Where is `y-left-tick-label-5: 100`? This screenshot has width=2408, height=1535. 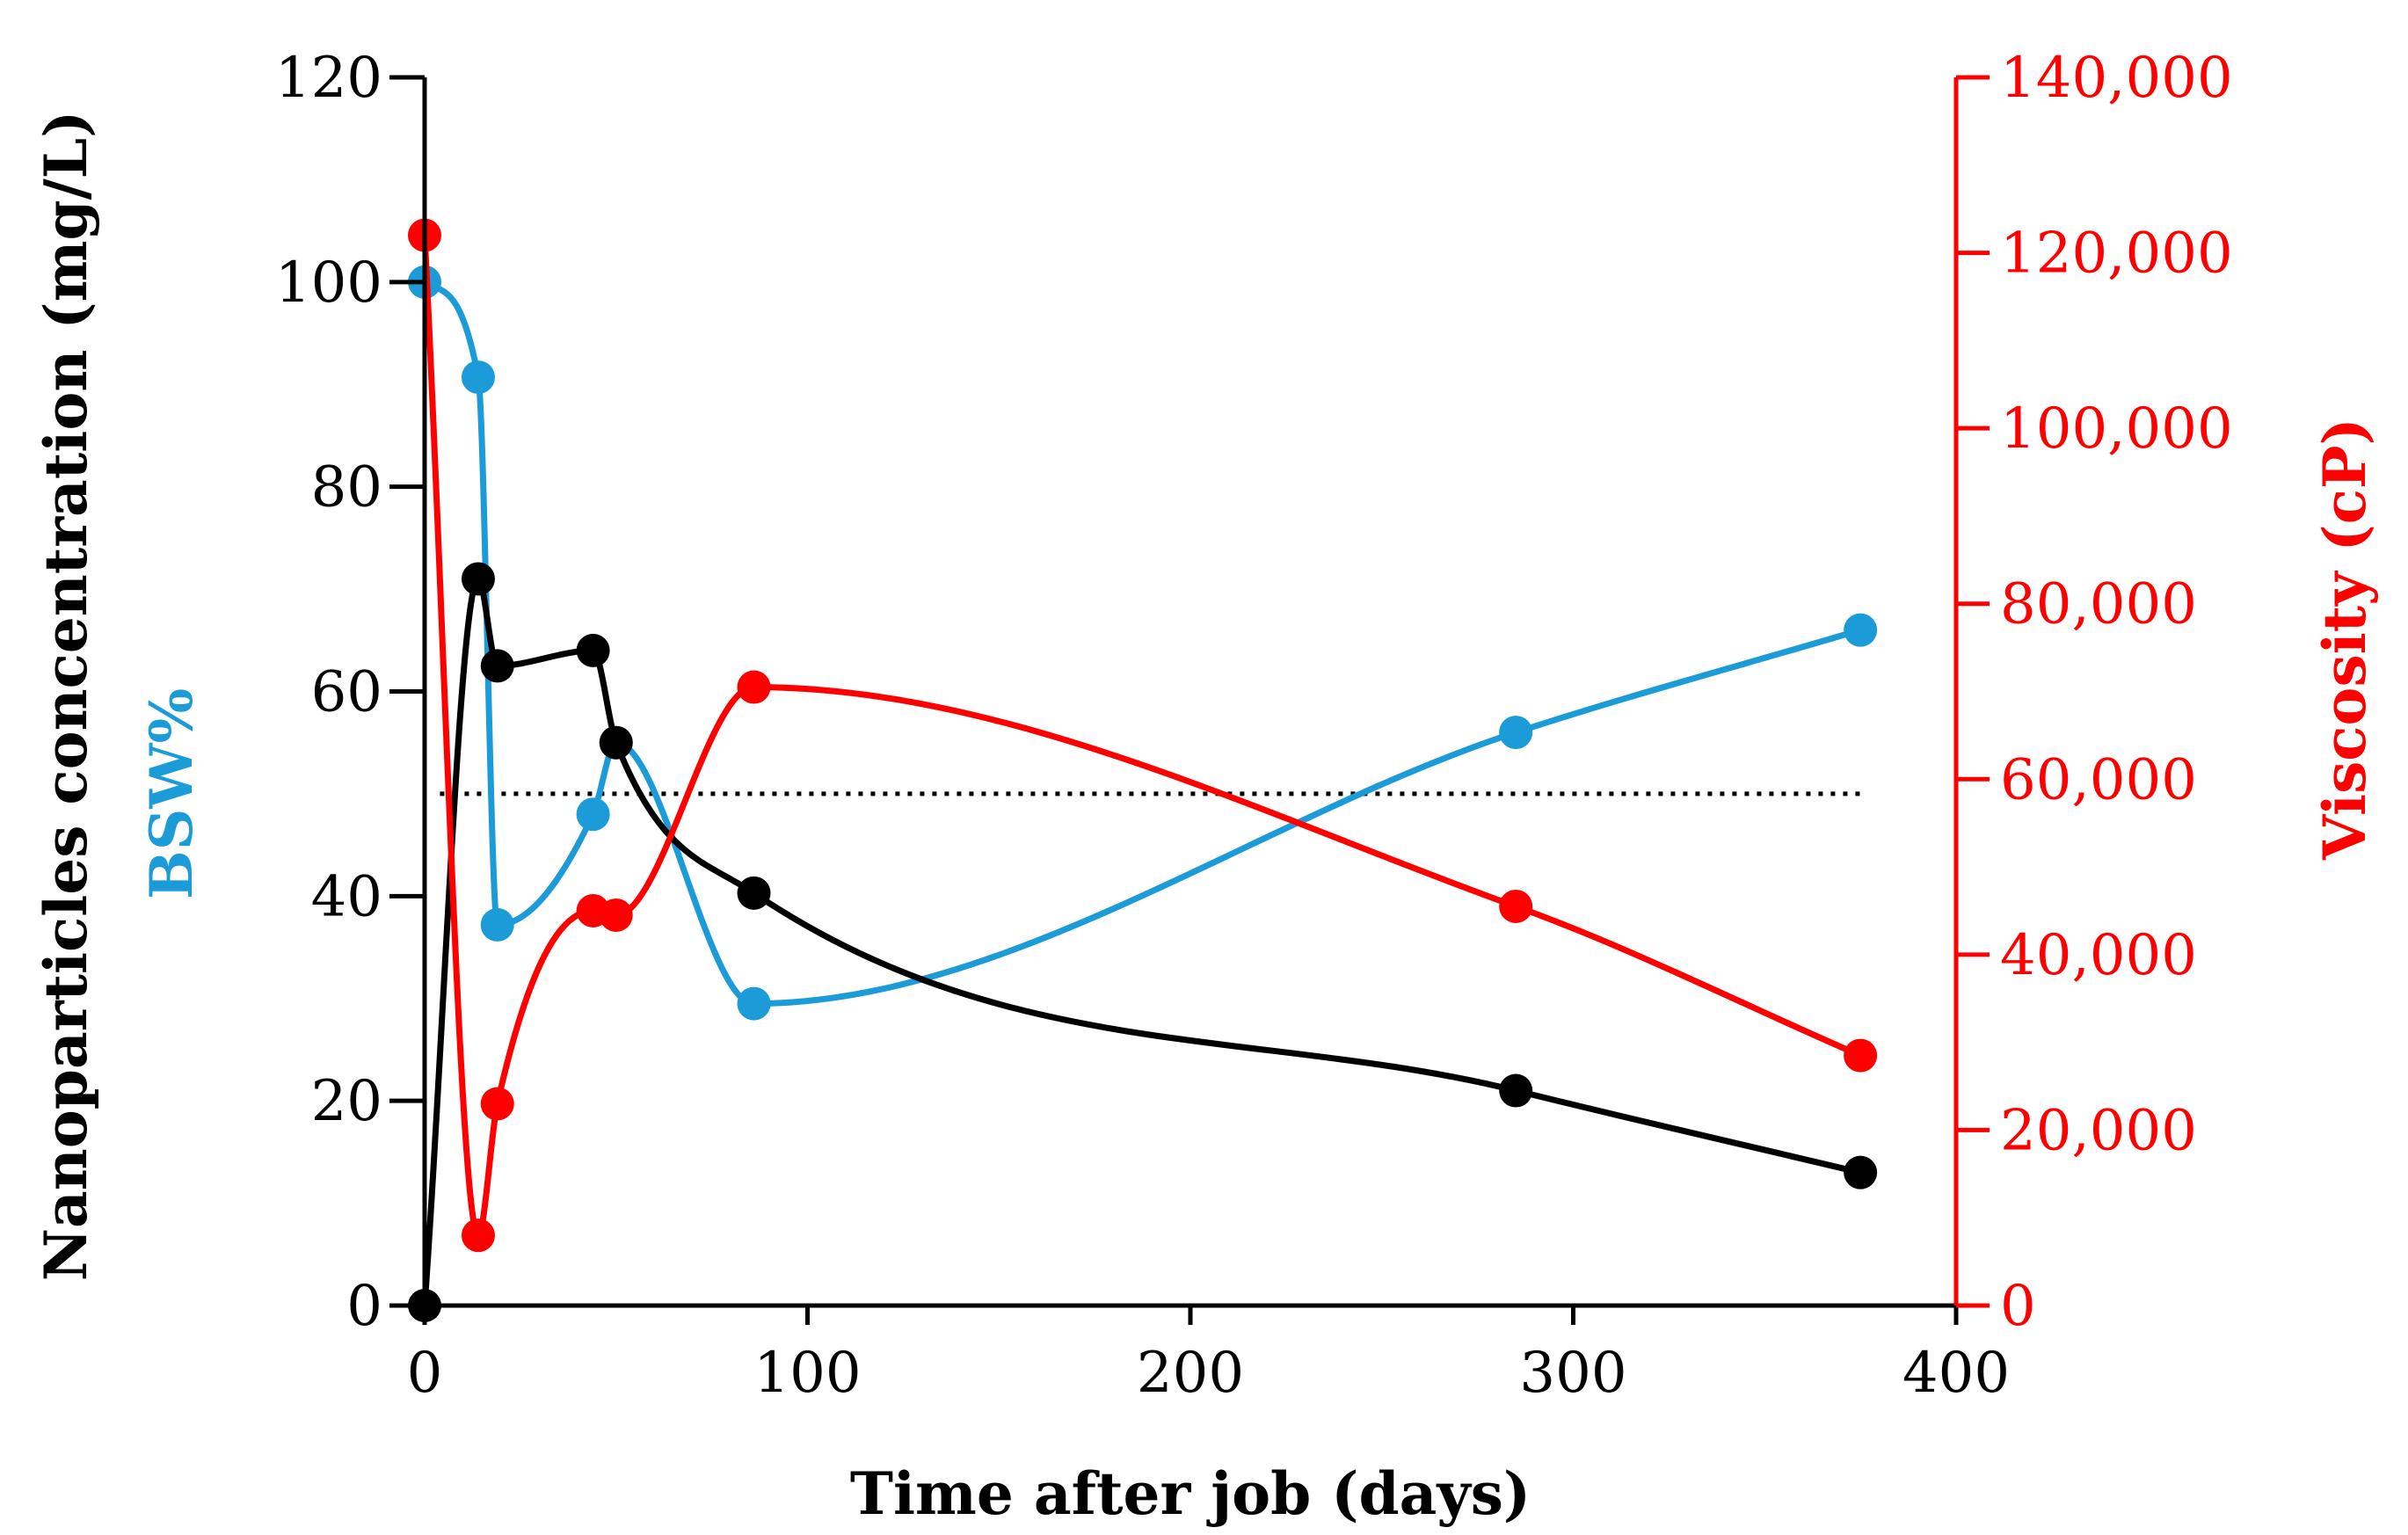 y-left-tick-label-5: 100 is located at coordinates (328, 284).